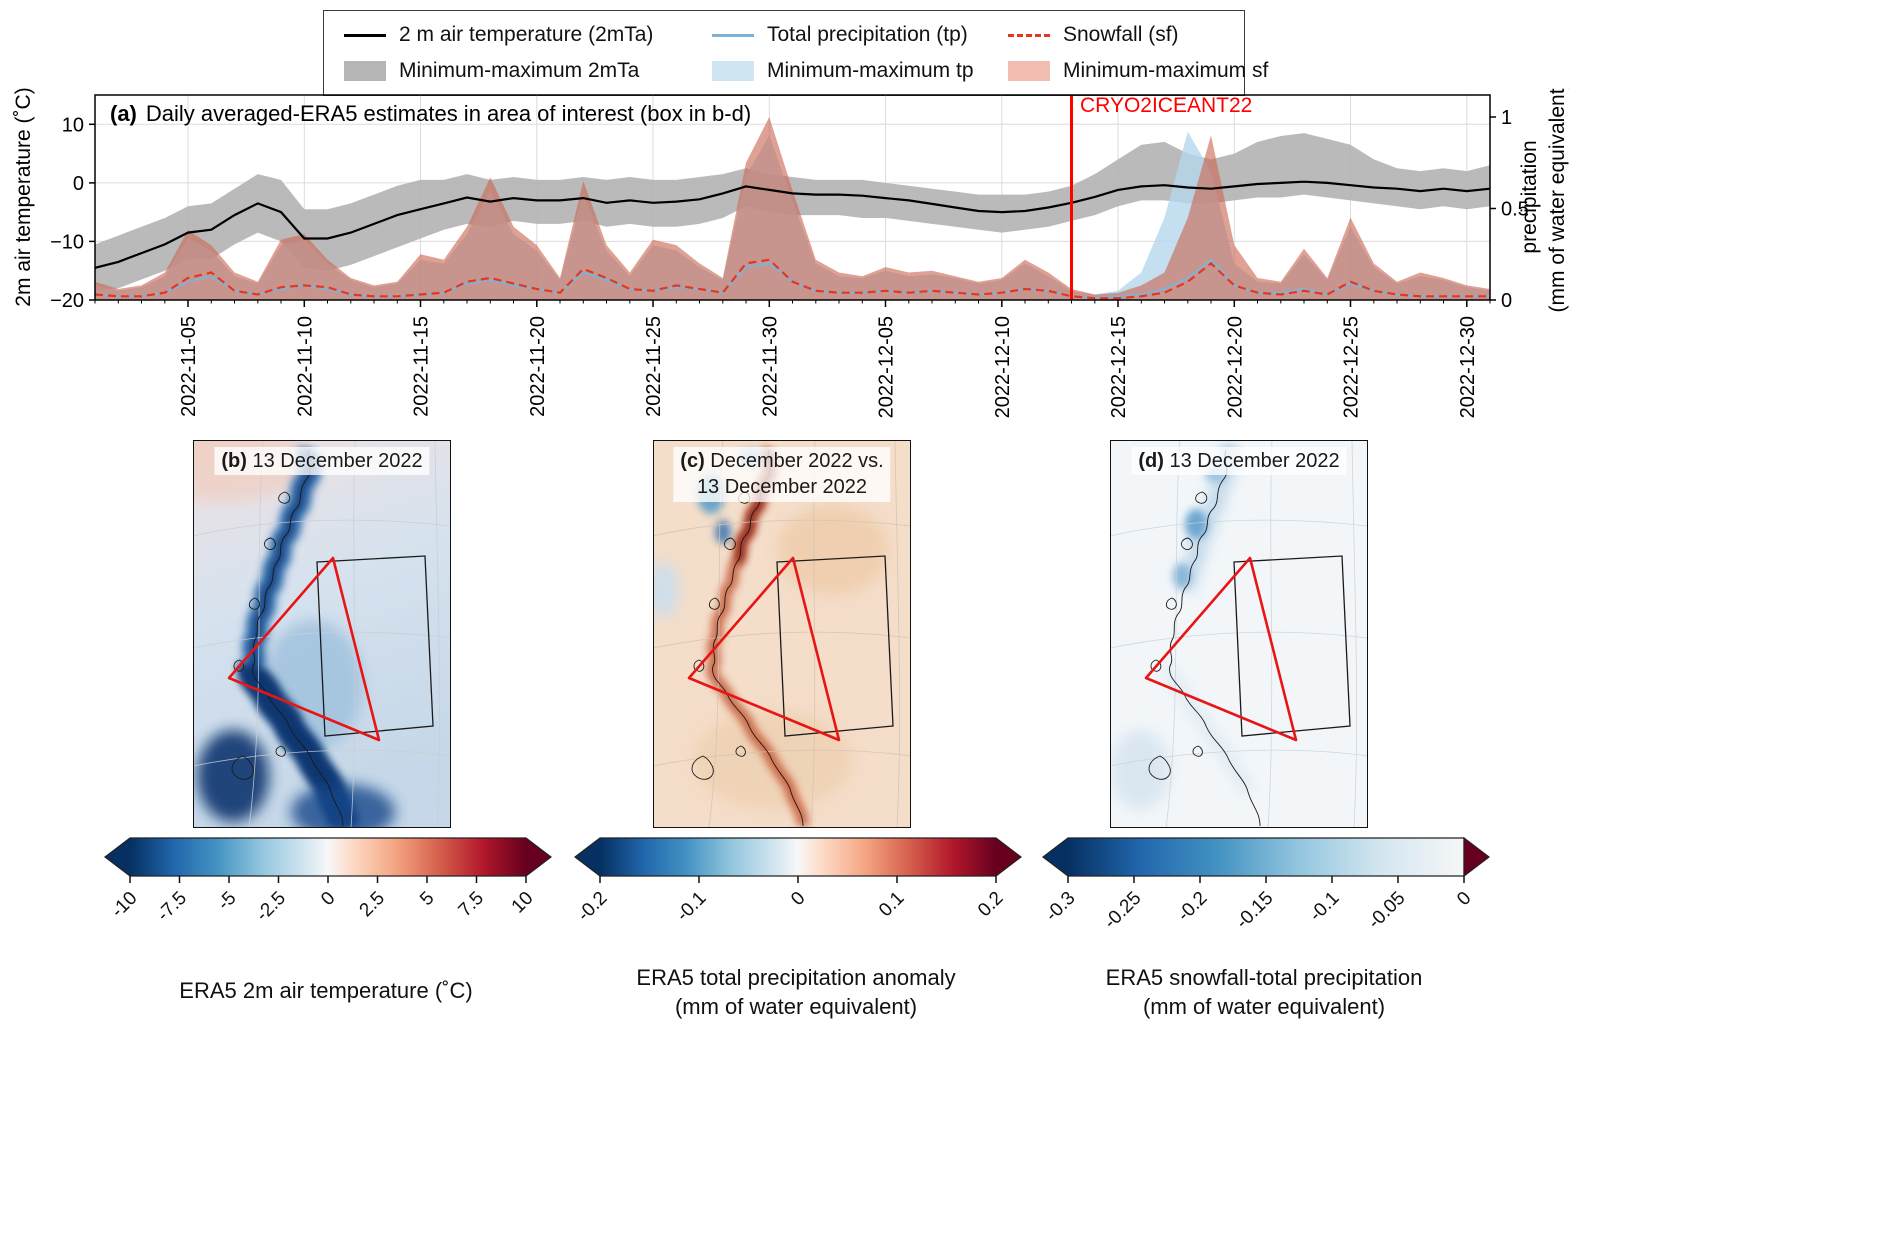 The width and height of the screenshot is (1892, 1238). I want to click on panel-b-map-canvas, so click(322, 634).